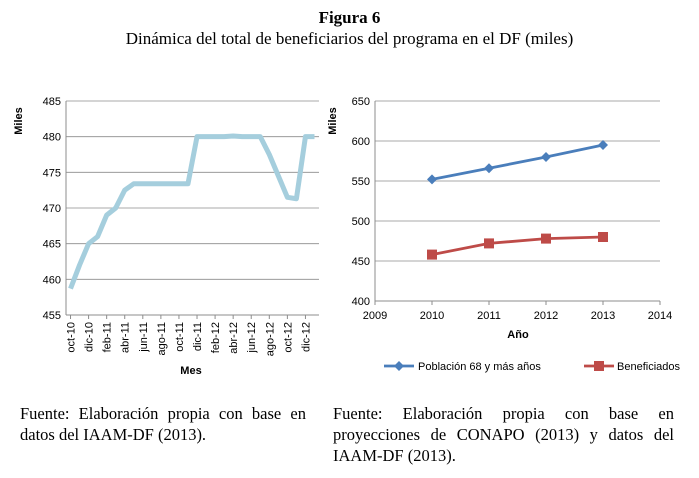 This screenshot has width=699, height=478. I want to click on chart1-series-line, so click(191, 211).